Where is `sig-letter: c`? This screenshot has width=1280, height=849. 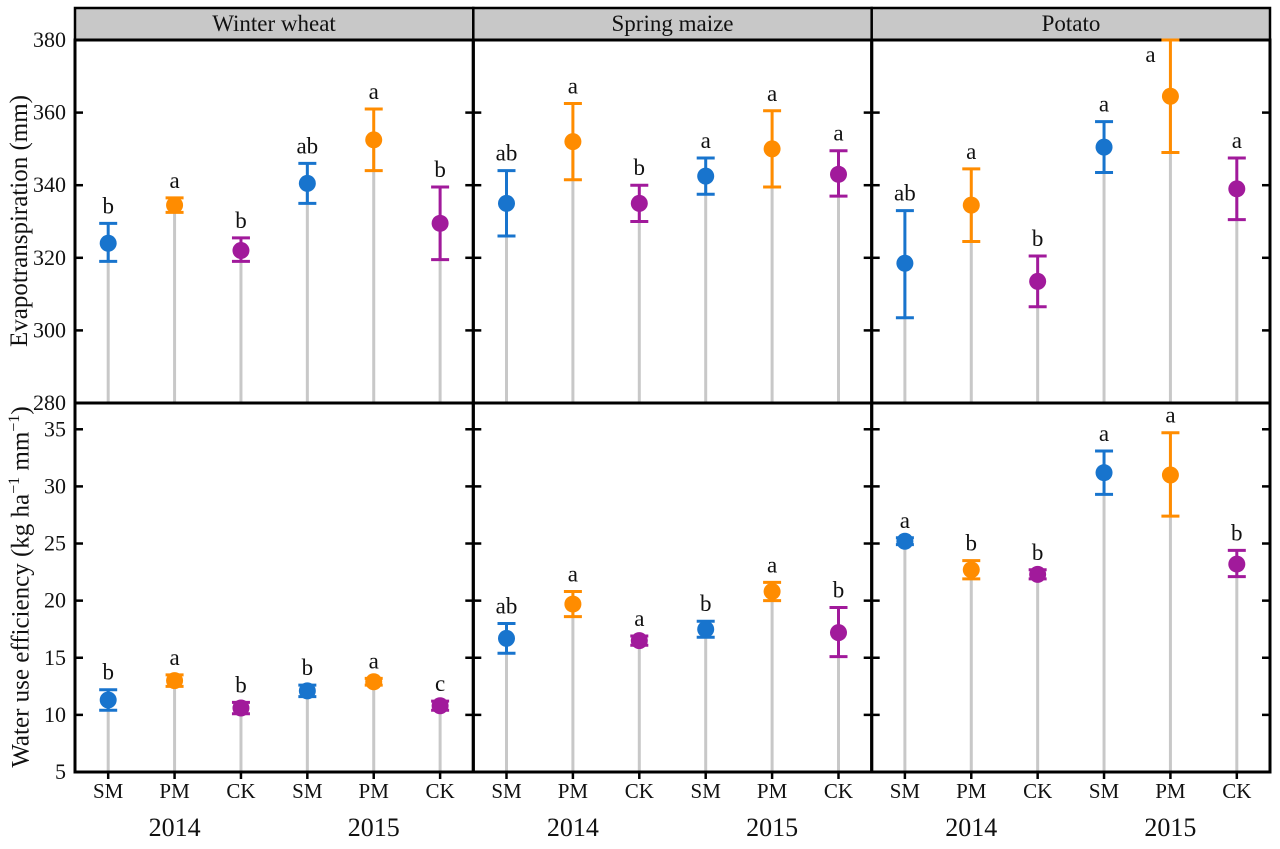 sig-letter: c is located at coordinates (440, 683).